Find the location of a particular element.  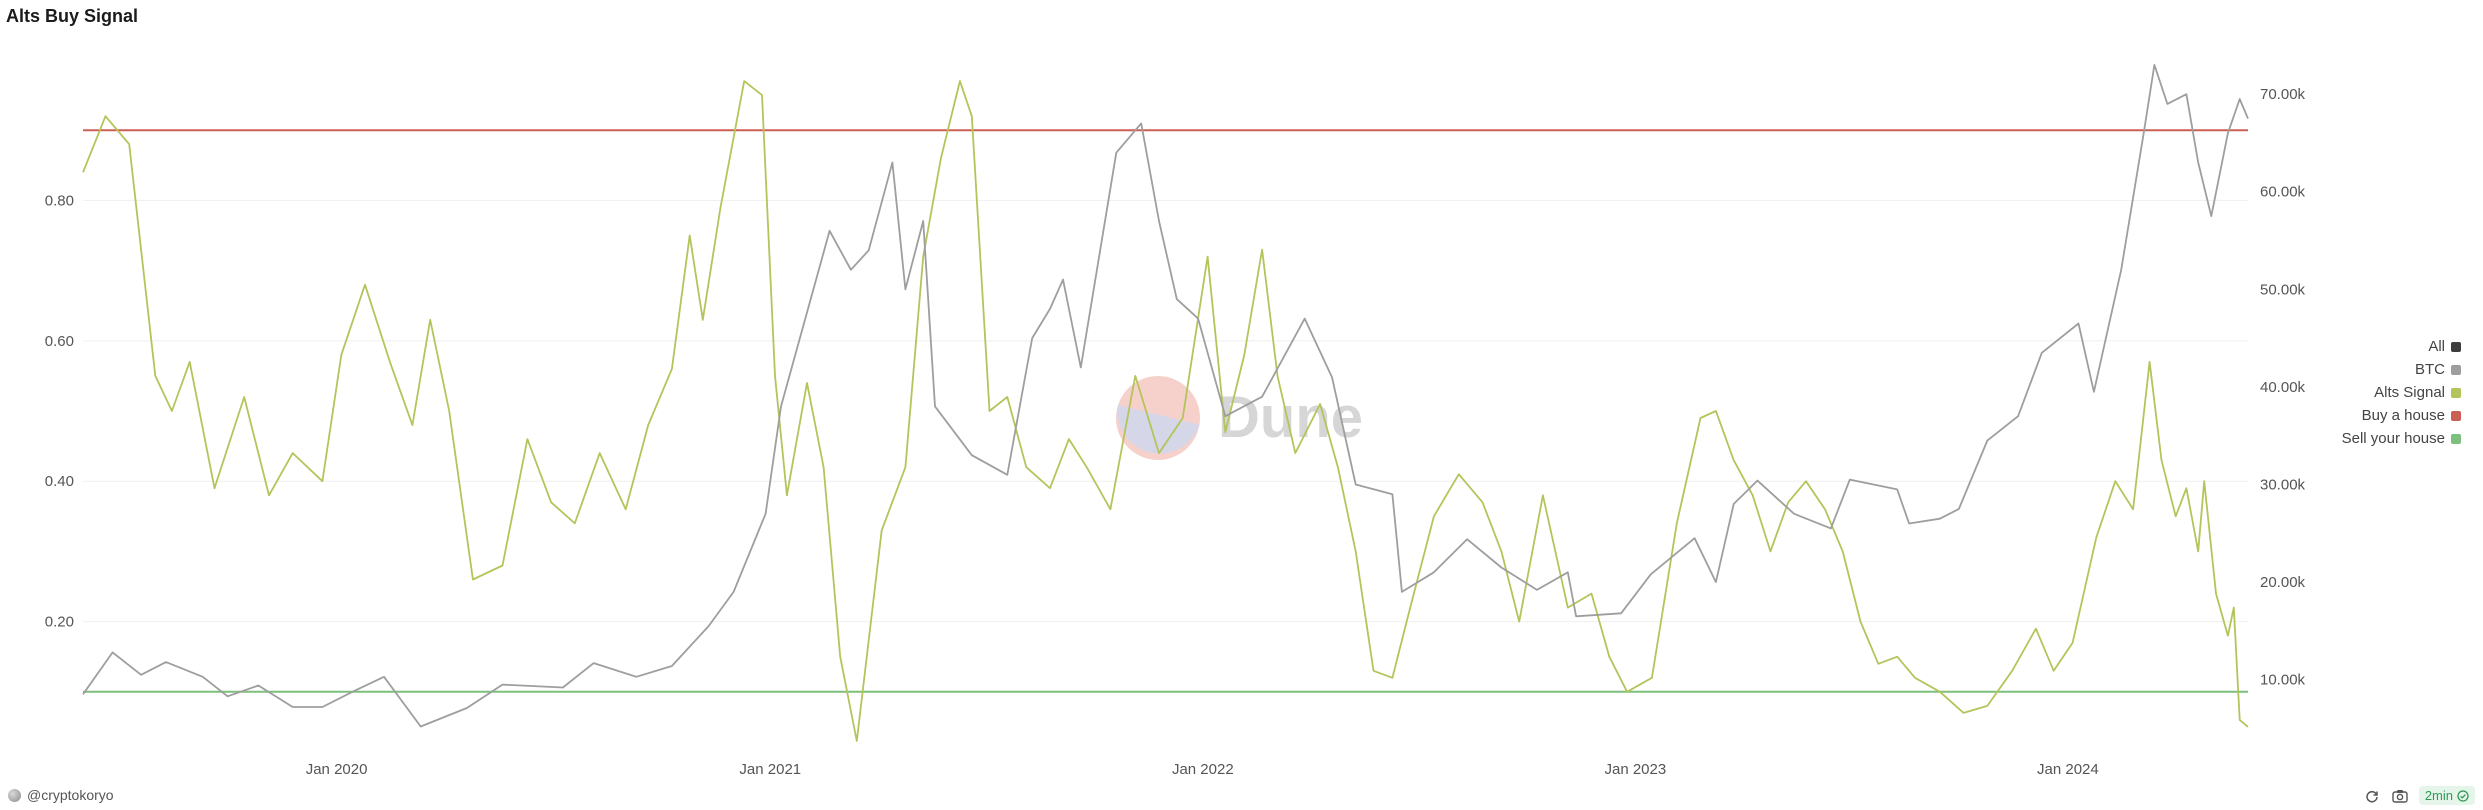

x-tick-label: Jan 2022 is located at coordinates (1203, 769).